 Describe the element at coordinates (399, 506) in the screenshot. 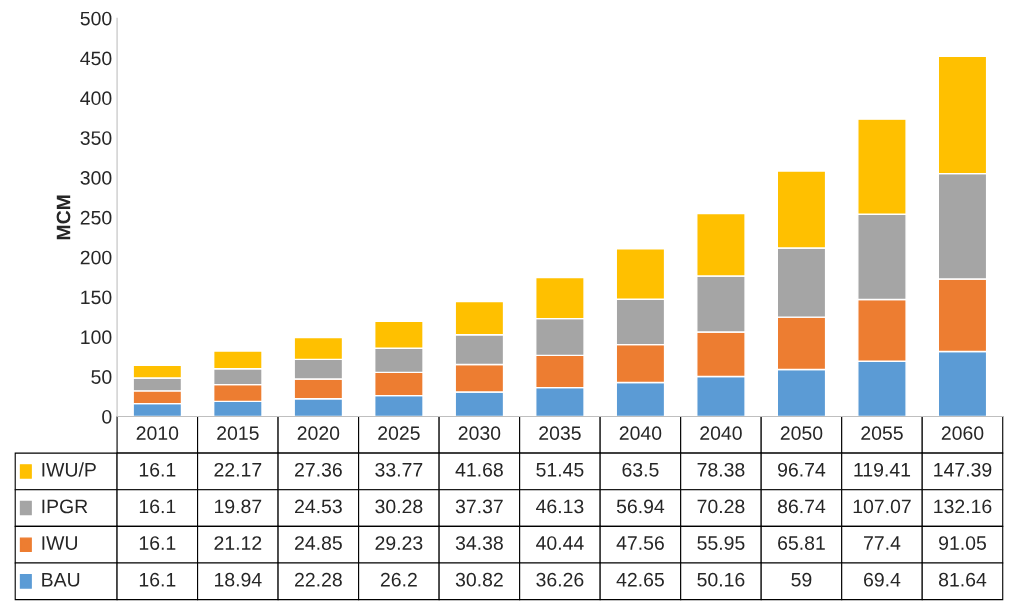

I see `data-label: 30.28` at that location.